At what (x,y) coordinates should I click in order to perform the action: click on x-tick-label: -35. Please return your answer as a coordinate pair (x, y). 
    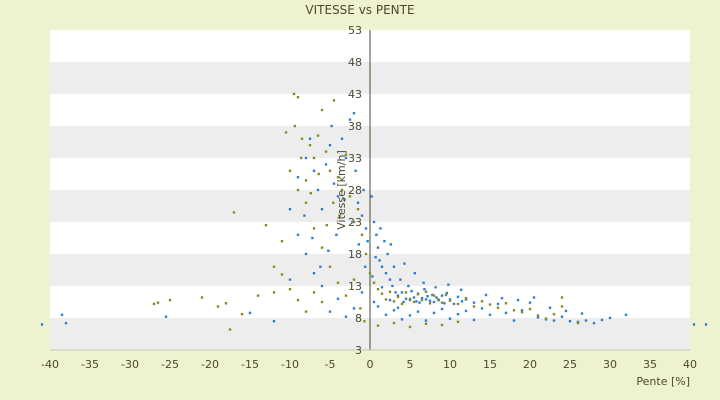
    Looking at the image, I should click on (90, 364).